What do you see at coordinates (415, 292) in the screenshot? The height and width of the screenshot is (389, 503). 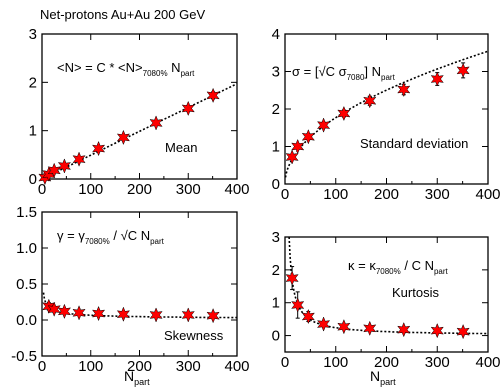 I see `panel-label: Kurtosis` at bounding box center [415, 292].